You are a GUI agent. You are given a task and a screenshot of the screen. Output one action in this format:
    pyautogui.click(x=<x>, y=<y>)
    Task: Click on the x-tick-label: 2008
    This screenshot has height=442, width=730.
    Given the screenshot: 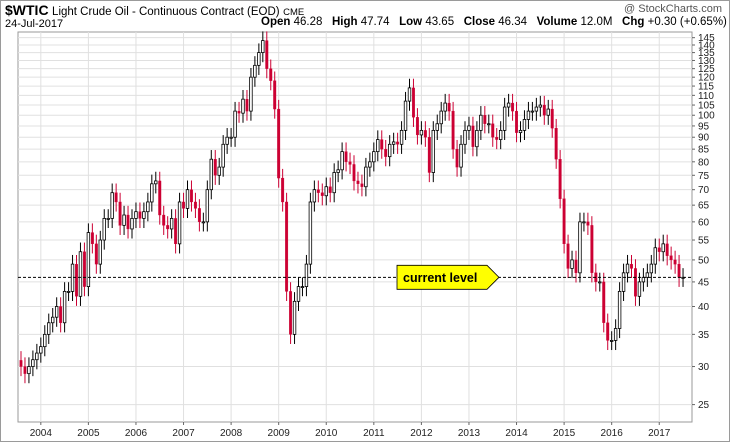 What is the action you would take?
    pyautogui.click(x=231, y=433)
    